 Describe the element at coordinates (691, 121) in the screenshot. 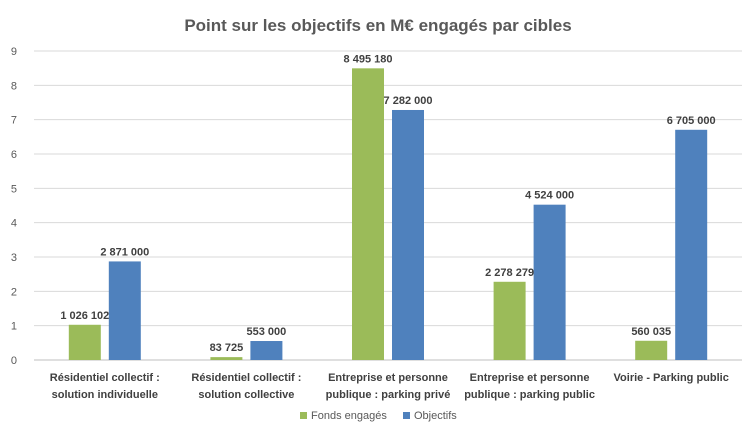

I see `data-label: 6 705 000` at that location.